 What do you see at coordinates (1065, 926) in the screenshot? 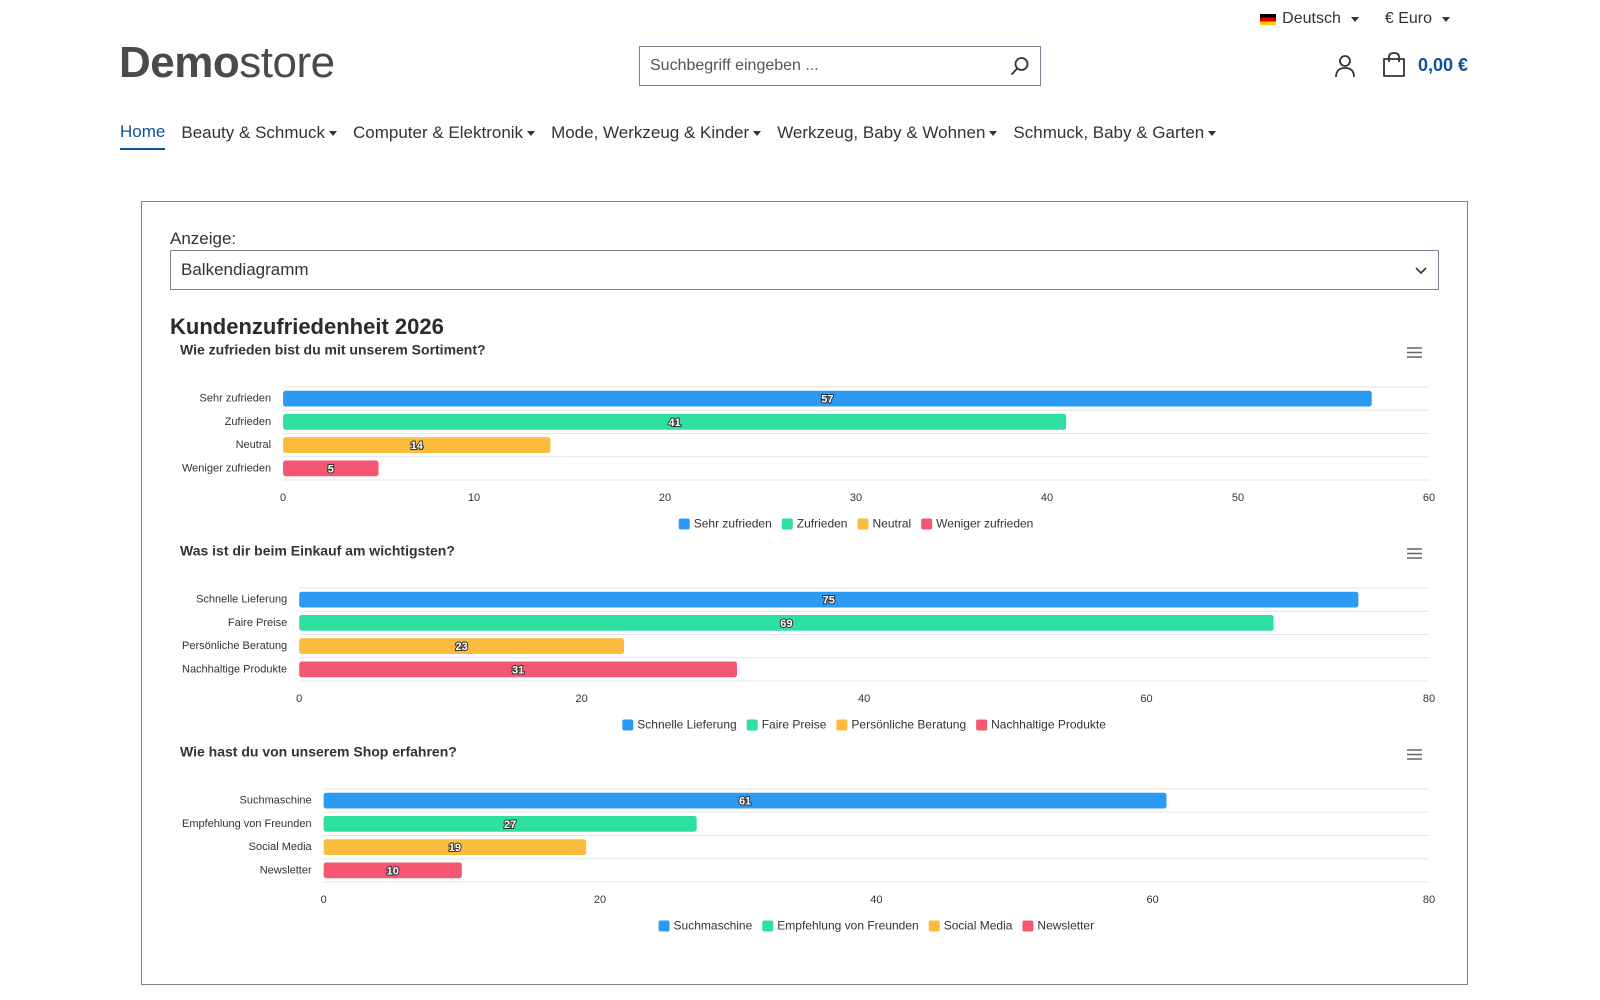
I see `legend-label: Newsletter` at bounding box center [1065, 926].